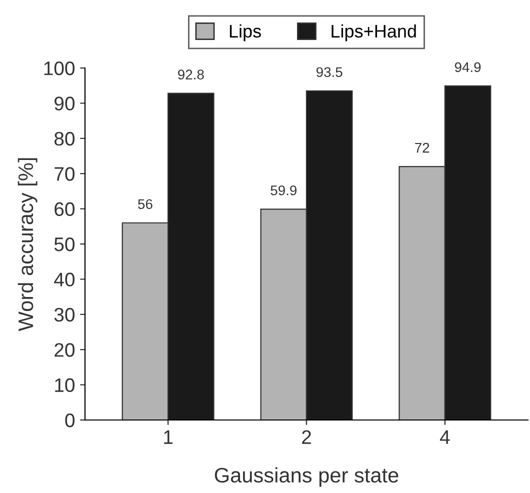  Describe the element at coordinates (168, 437) in the screenshot. I see `x-tick-label: 1` at that location.